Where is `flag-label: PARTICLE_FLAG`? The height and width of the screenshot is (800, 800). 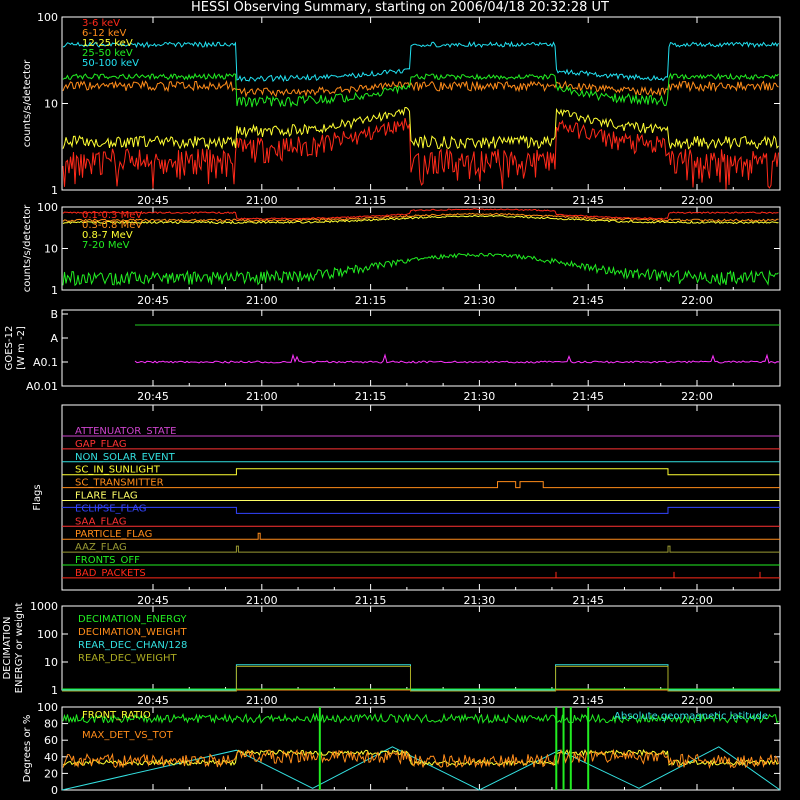 flag-label: PARTICLE_FLAG is located at coordinates (113, 534).